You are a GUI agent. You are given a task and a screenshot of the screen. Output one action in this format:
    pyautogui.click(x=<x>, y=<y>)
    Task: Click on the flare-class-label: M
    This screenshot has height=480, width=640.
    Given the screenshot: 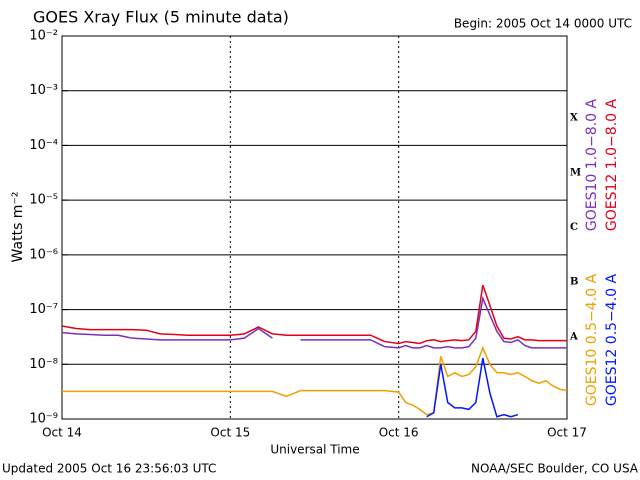 What is the action you would take?
    pyautogui.click(x=575, y=172)
    